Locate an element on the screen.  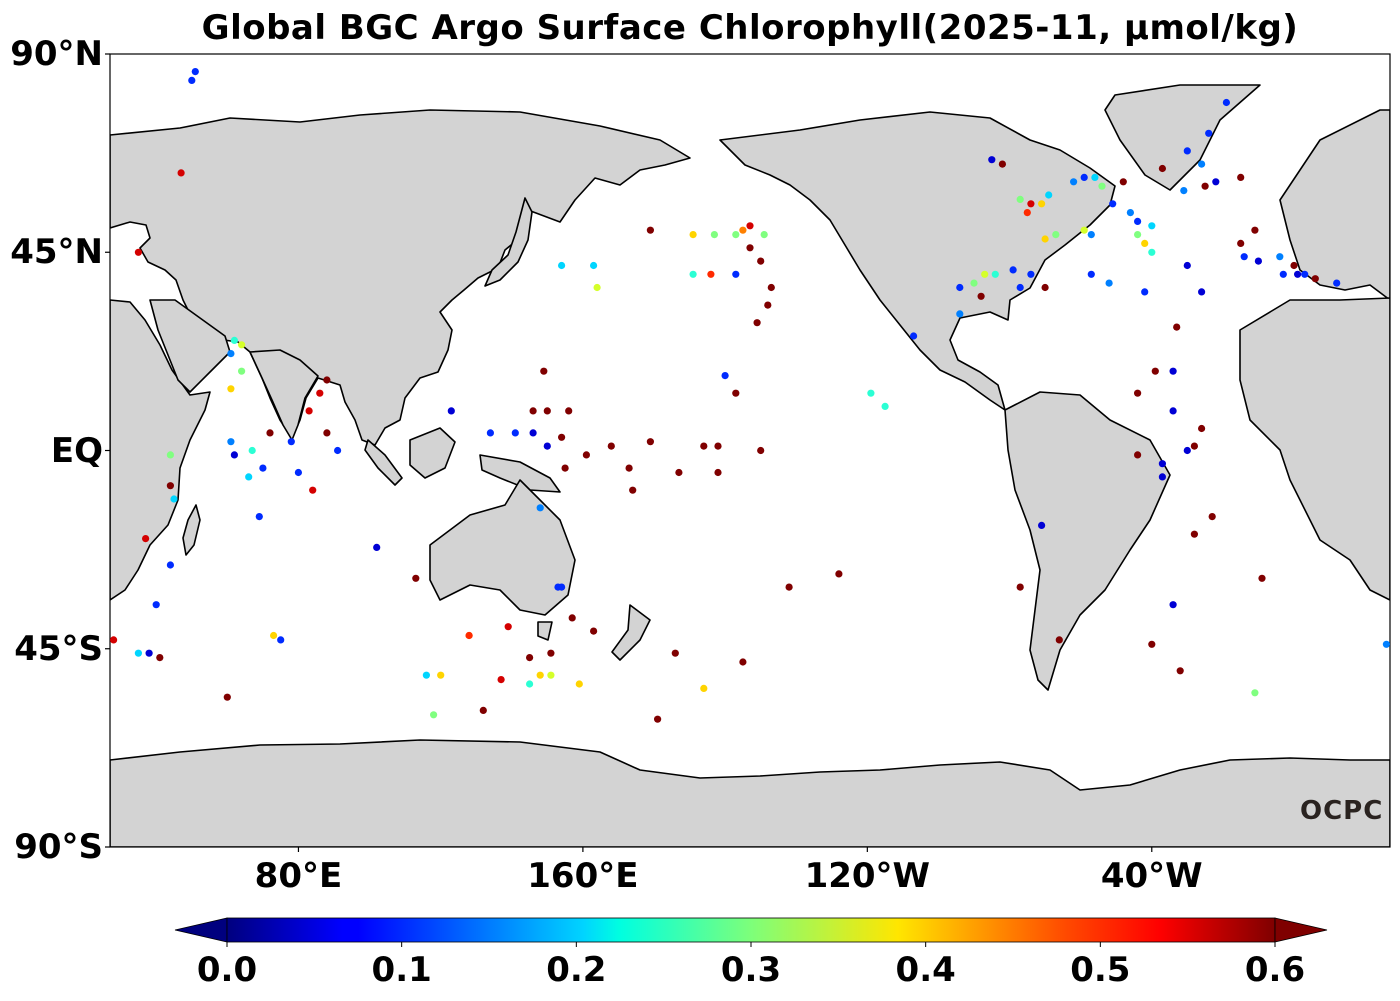
lat-tick-label: 45°N is located at coordinates (56, 252).